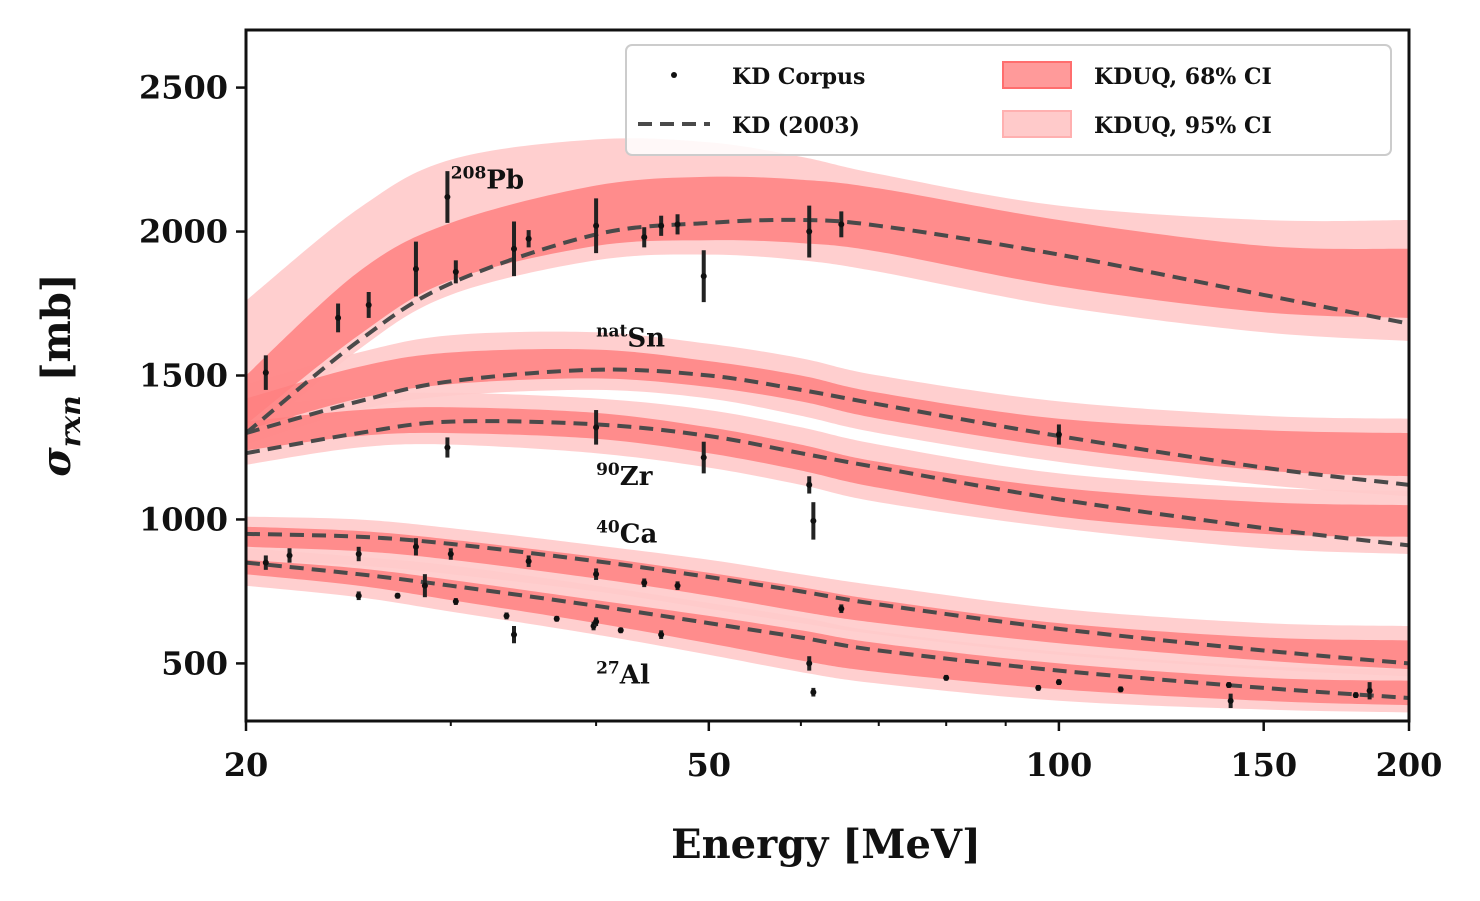 The height and width of the screenshot is (901, 1480). Describe the element at coordinates (469, 173) in the screenshot. I see `isotope-mass-208pb: 208` at that location.